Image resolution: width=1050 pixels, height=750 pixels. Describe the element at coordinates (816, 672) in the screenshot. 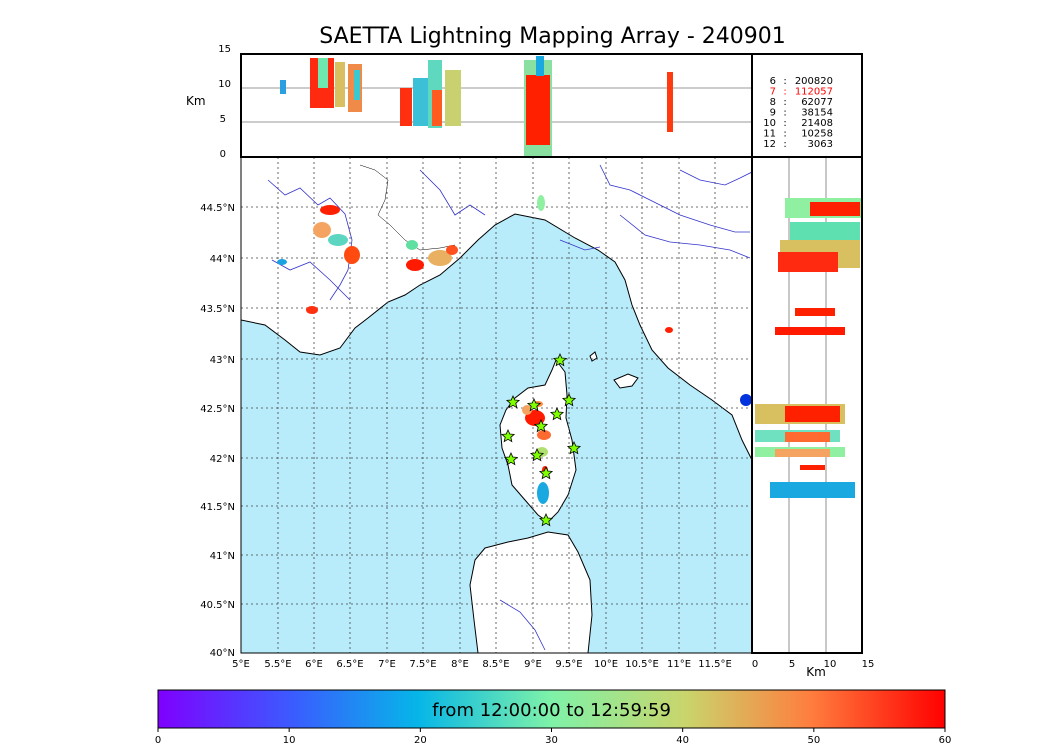

I see `side-axis-label: Km` at that location.